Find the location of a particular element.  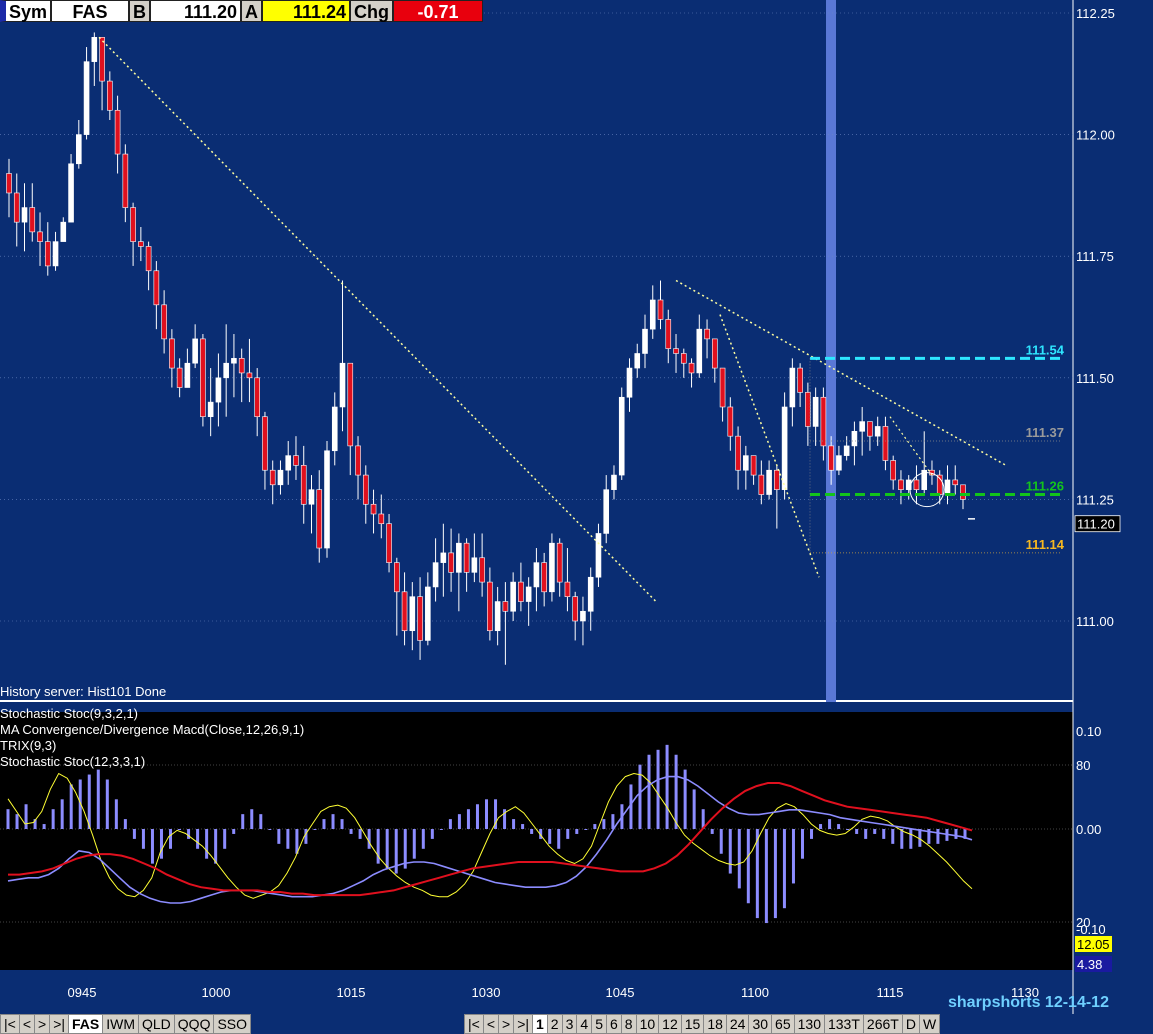

tab-qqq: QQQ is located at coordinates (194, 1024).